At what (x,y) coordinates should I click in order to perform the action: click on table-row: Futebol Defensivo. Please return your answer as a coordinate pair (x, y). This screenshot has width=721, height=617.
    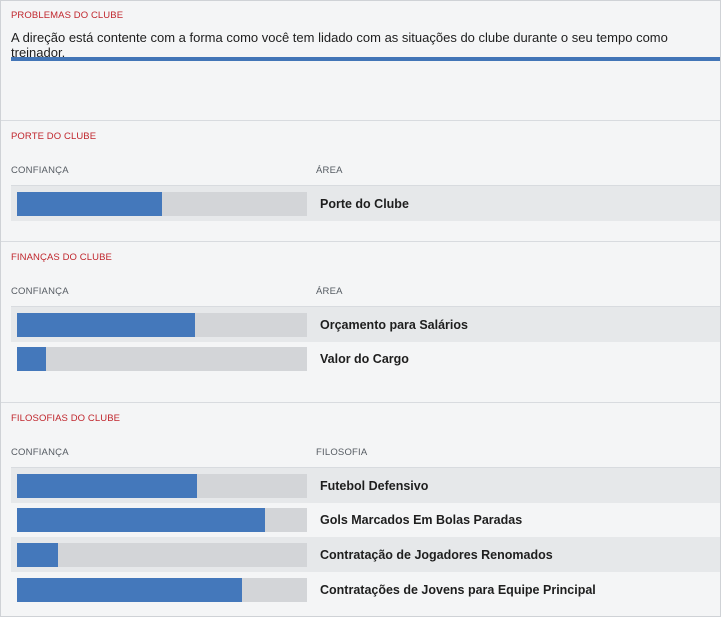
    Looking at the image, I should click on (365, 485).